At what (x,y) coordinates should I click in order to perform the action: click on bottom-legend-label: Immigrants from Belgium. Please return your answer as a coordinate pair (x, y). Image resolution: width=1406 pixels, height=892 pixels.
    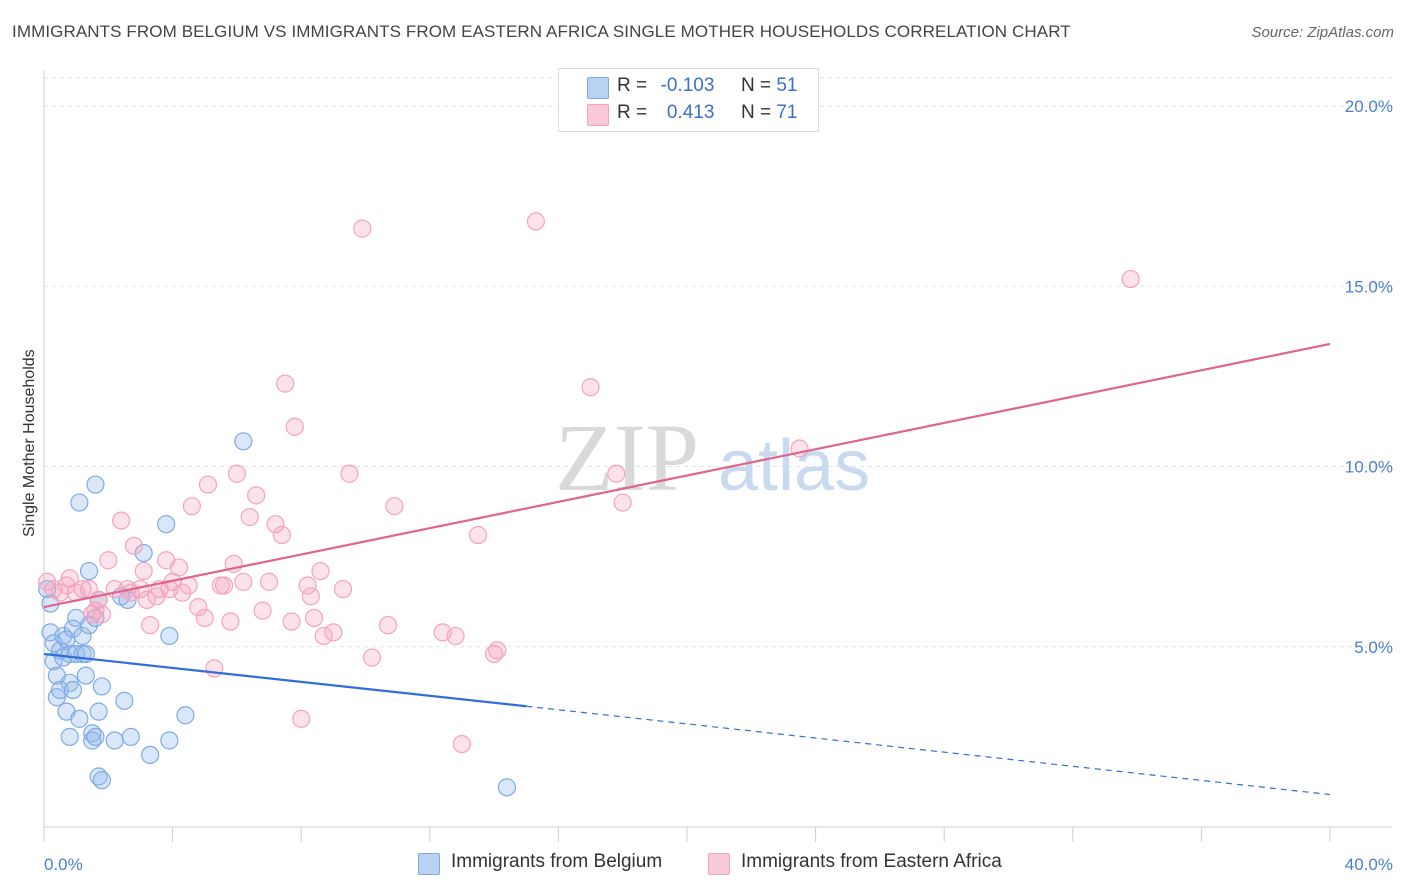
    Looking at the image, I should click on (557, 861).